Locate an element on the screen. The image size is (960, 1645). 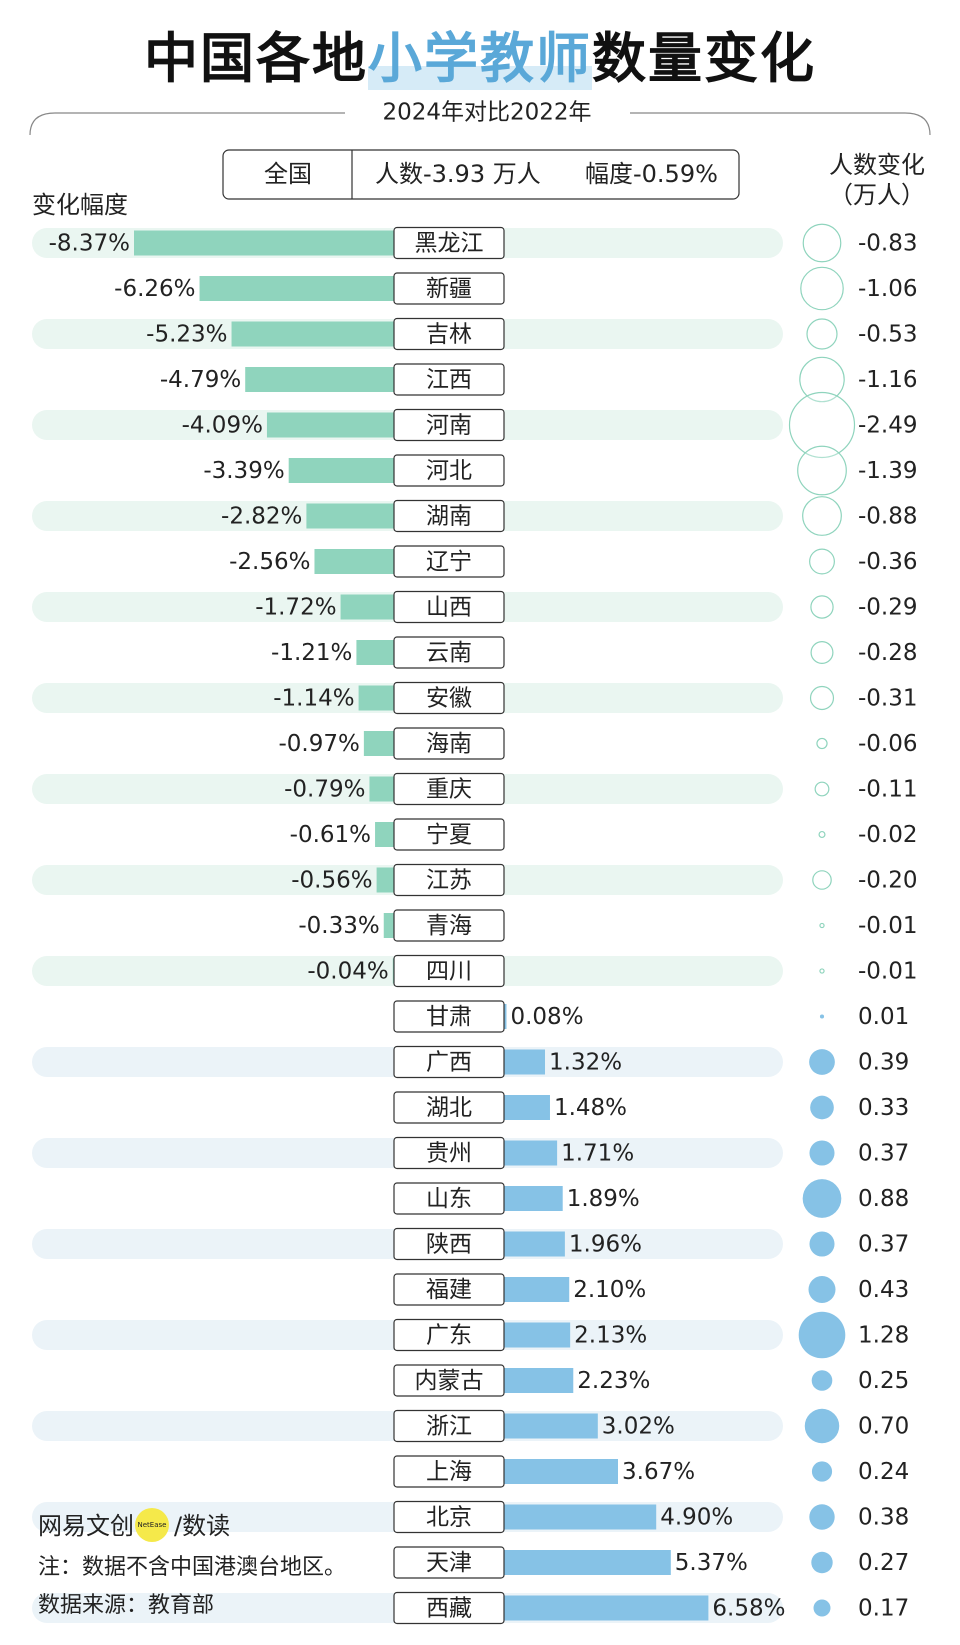
subtitle: 2024年对比2022年 is located at coordinates (486, 113).